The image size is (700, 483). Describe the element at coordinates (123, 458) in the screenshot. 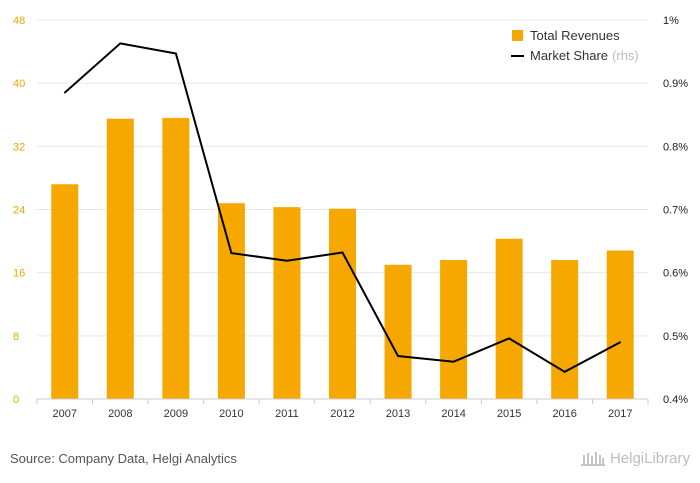

I see `source-note: Source: Company Data, Helgi Analytics` at that location.